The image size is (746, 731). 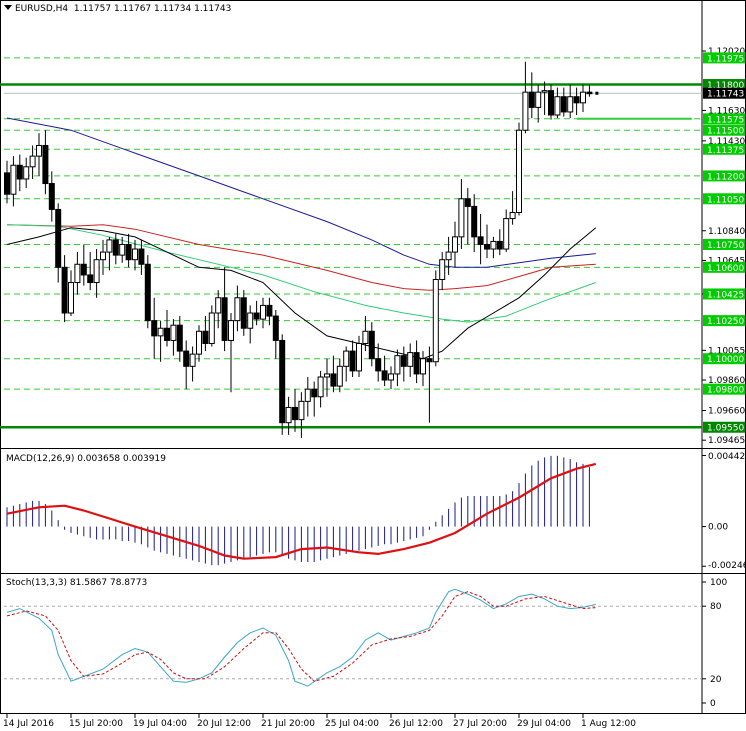 I want to click on price-label: 1.11500, so click(x=725, y=132).